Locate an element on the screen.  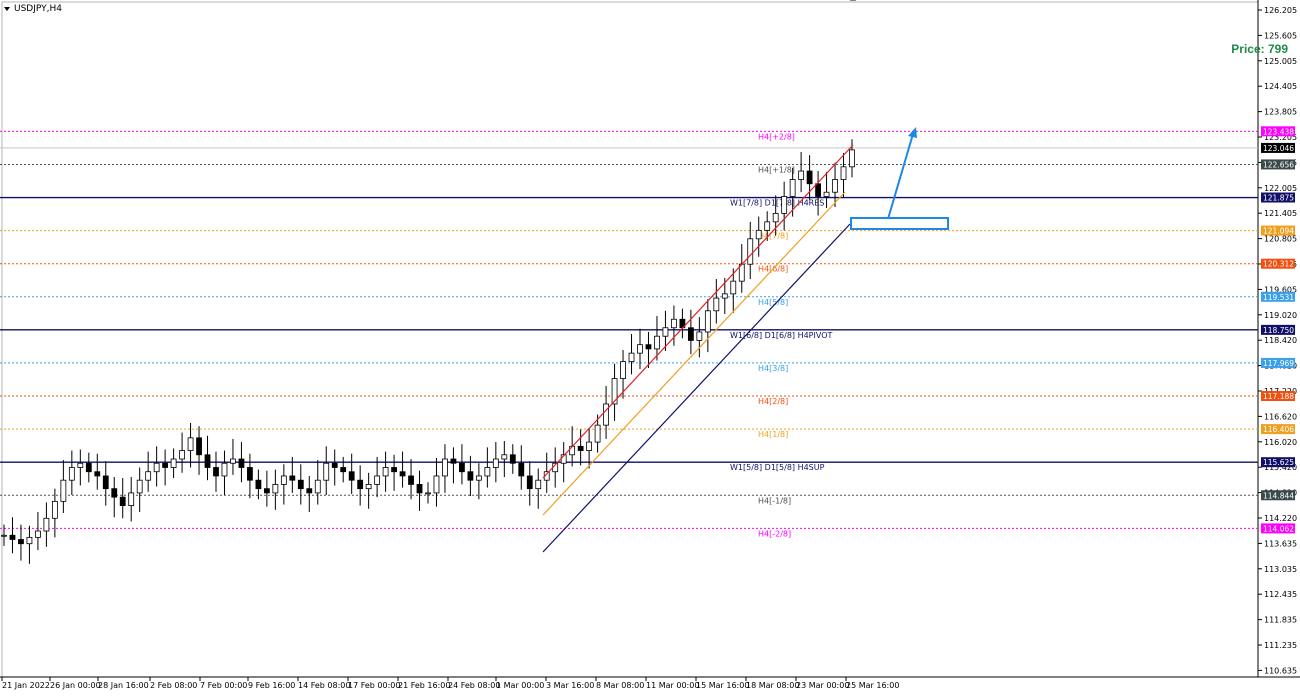
y-tick-label: 124.405 is located at coordinates (1280, 86).